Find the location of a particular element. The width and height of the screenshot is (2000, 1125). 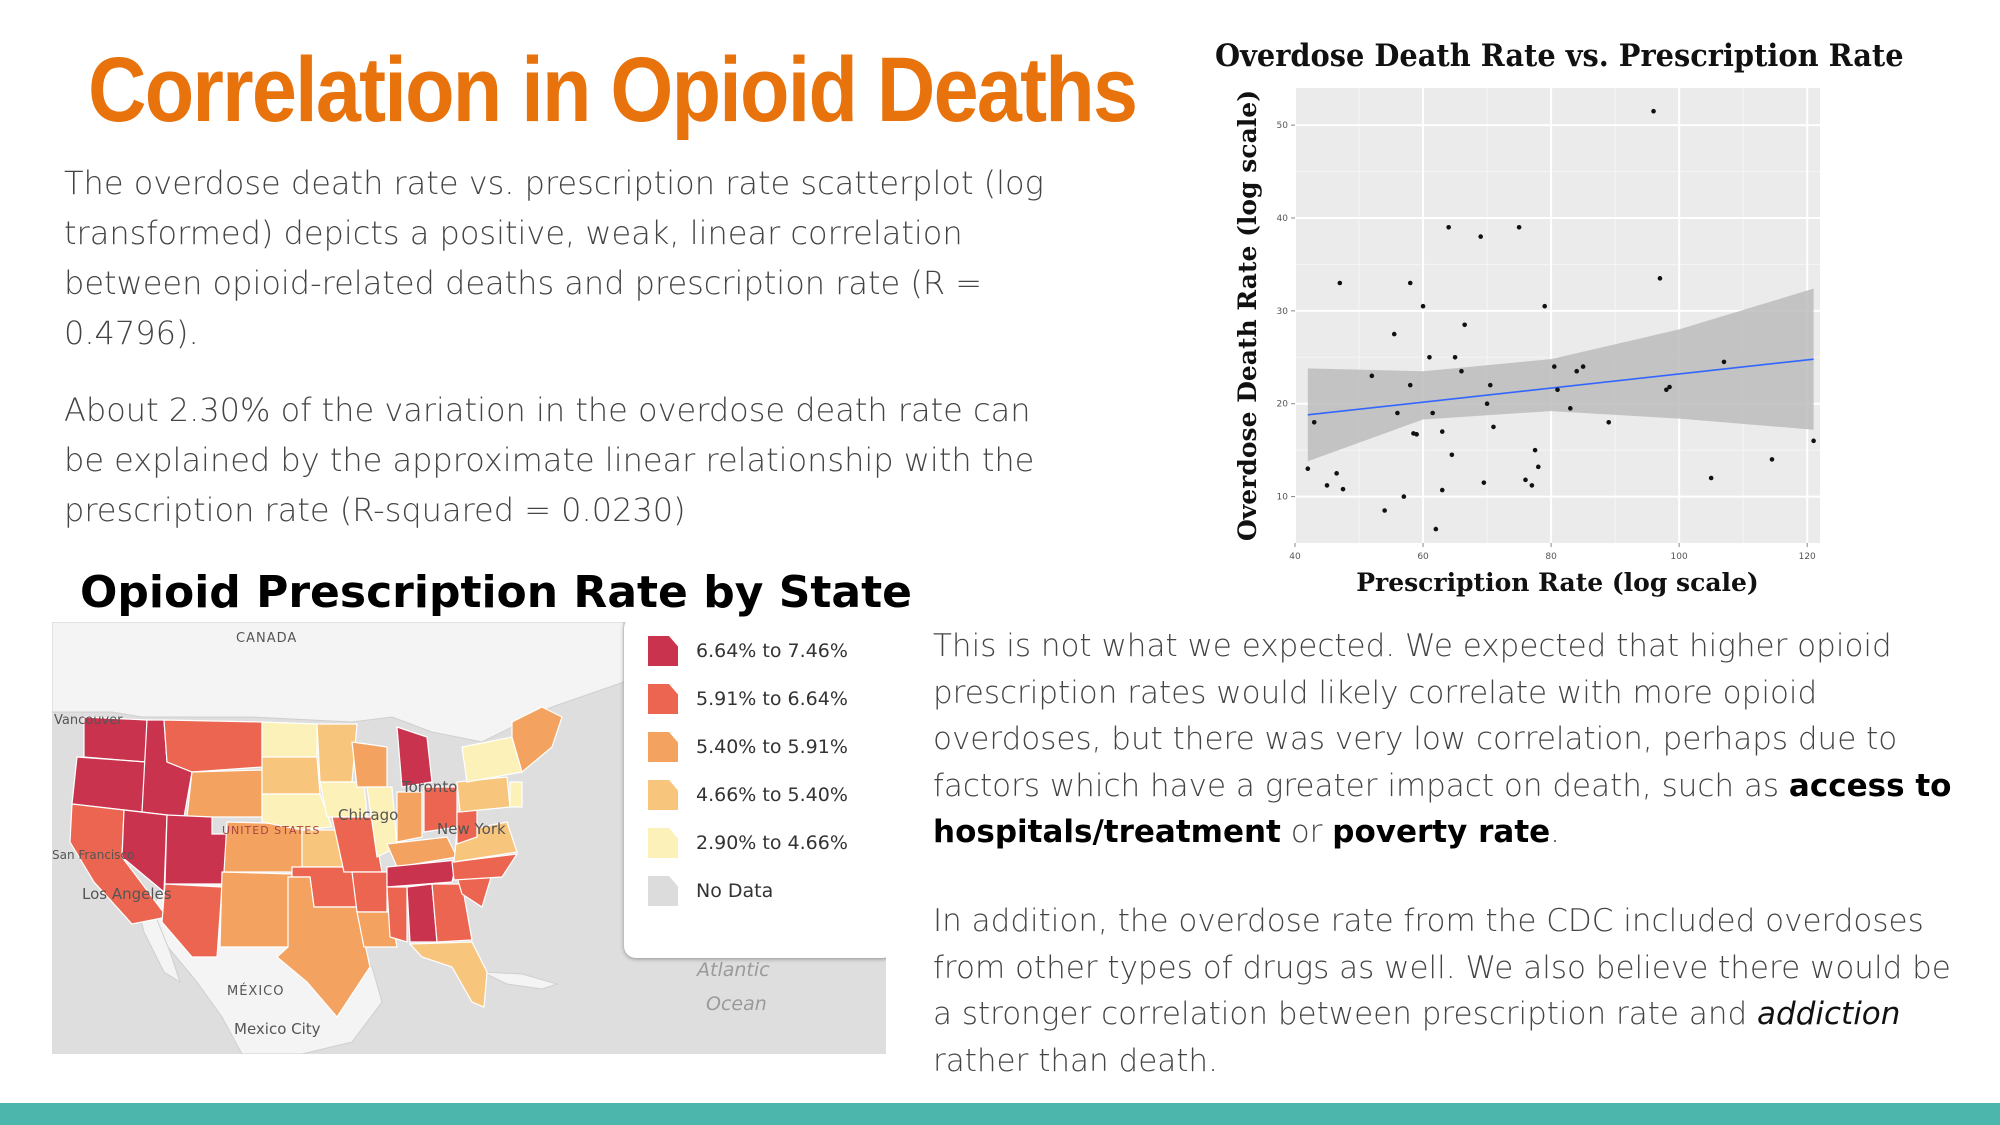

x-tick-label: 40 is located at coordinates (1295, 557).